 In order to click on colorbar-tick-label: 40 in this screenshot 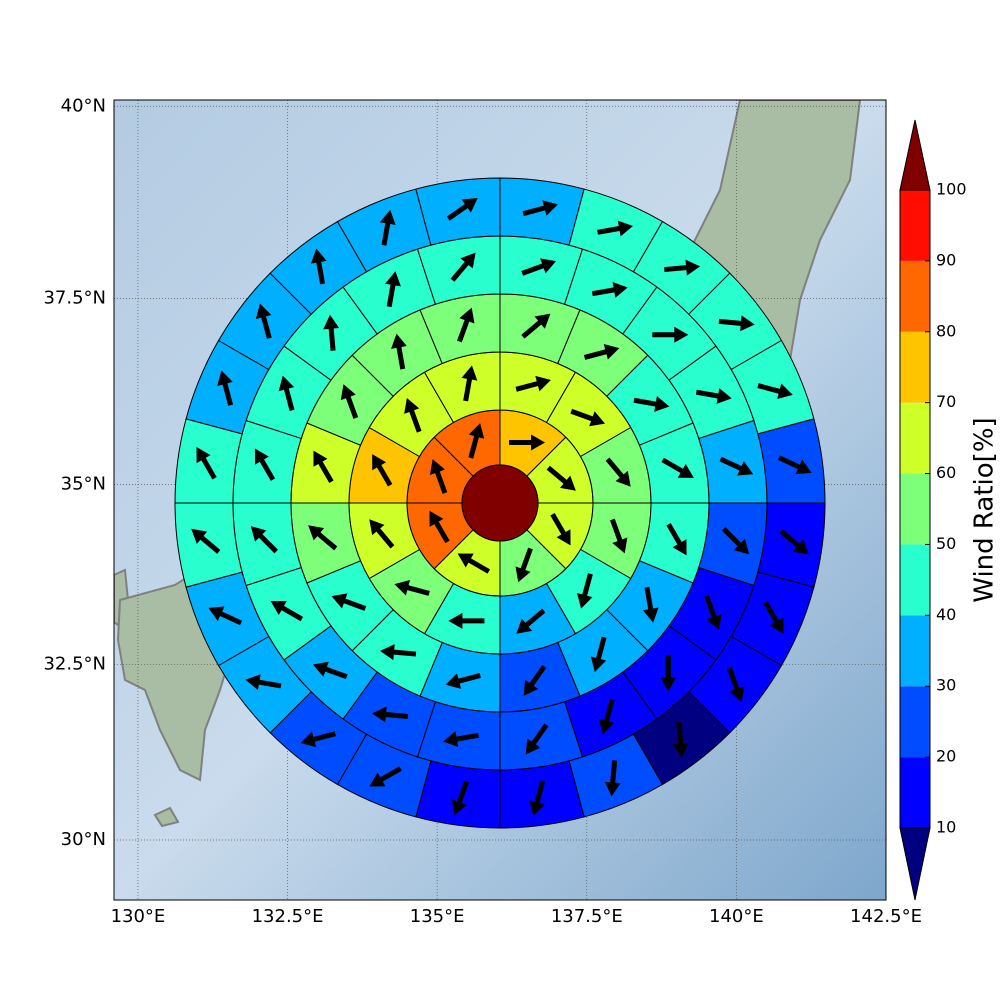, I will do `click(946, 614)`.